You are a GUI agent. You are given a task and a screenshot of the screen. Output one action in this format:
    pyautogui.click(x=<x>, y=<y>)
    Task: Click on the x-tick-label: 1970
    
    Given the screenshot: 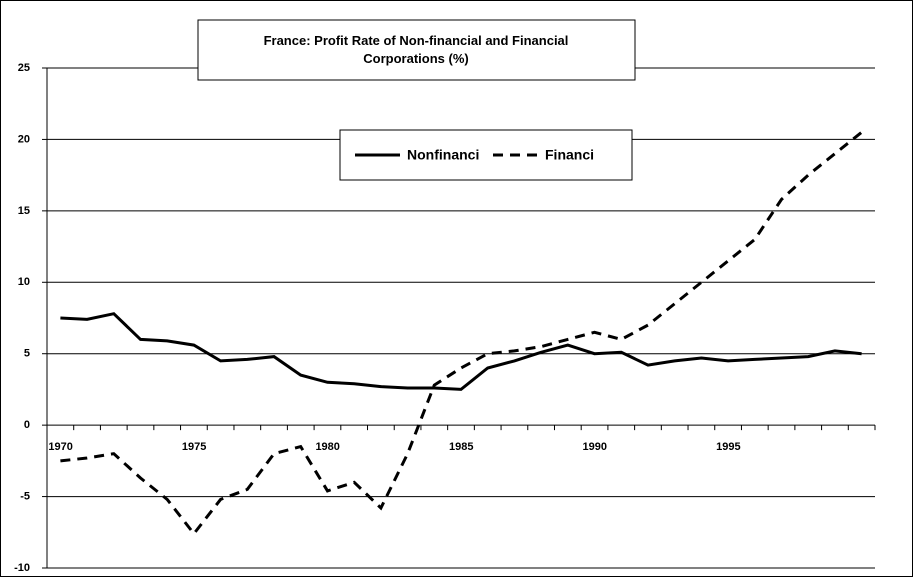 What is the action you would take?
    pyautogui.click(x=60, y=447)
    